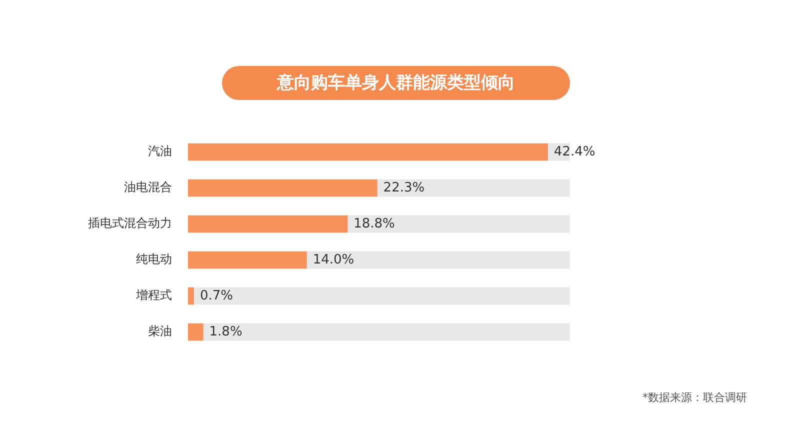  Describe the element at coordinates (160, 331) in the screenshot. I see `y-tick-label: 柴油` at that location.